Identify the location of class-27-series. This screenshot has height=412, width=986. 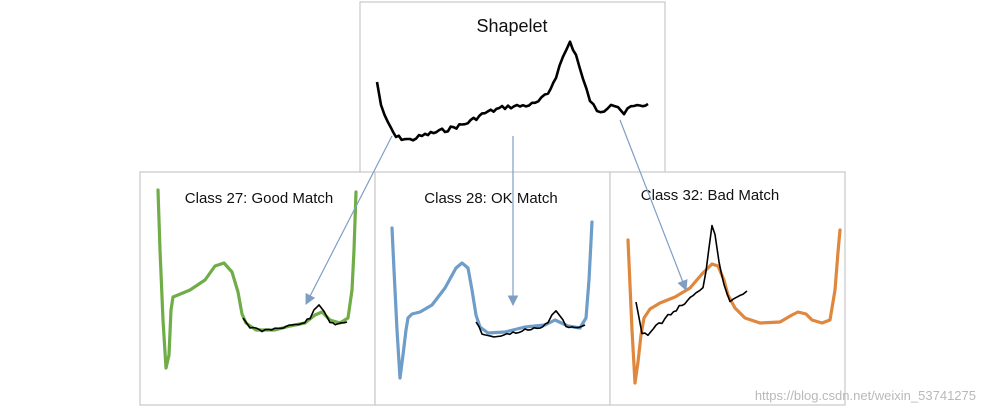
(257, 279).